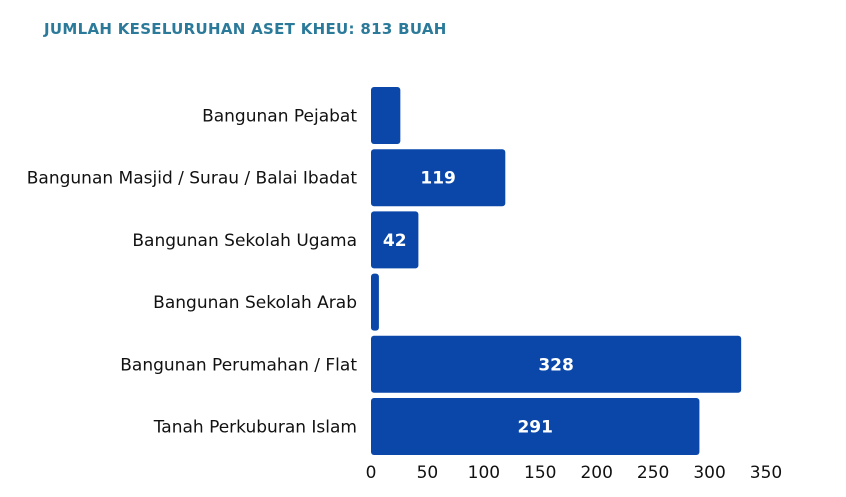  I want to click on x-tick-label-6: 300, so click(709, 473).